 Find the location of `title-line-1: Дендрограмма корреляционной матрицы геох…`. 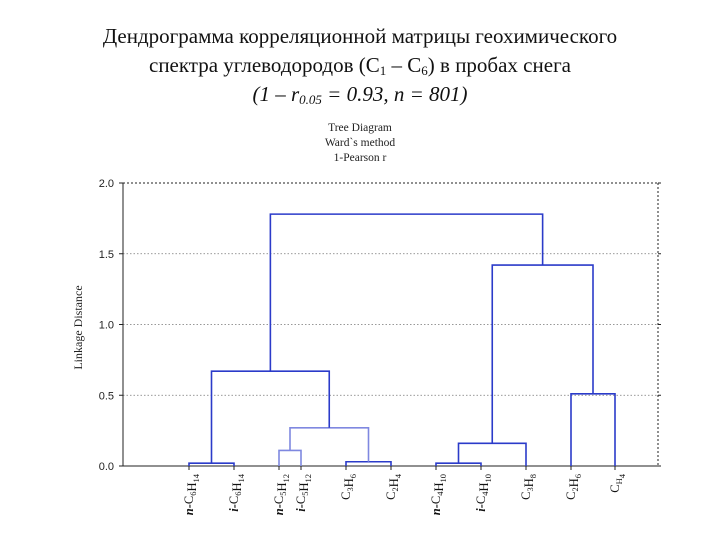

title-line-1: Дендрограмма корреляционной матрицы геох… is located at coordinates (360, 36).